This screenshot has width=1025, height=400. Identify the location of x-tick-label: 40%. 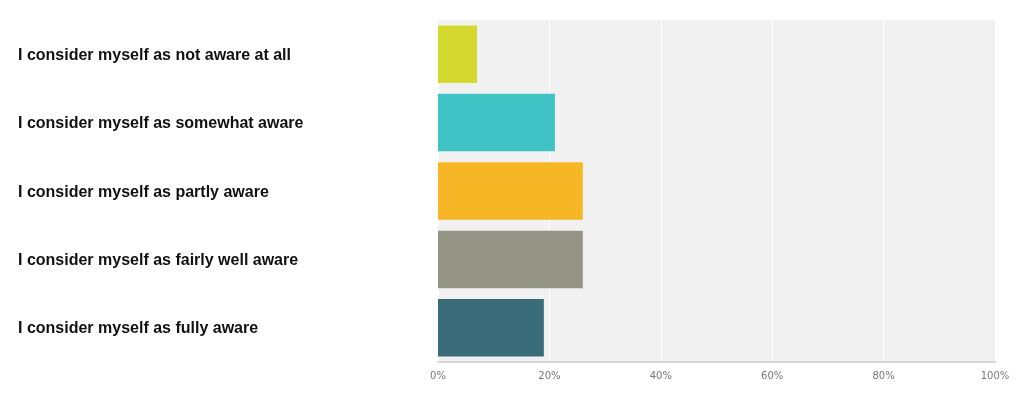
(660, 375).